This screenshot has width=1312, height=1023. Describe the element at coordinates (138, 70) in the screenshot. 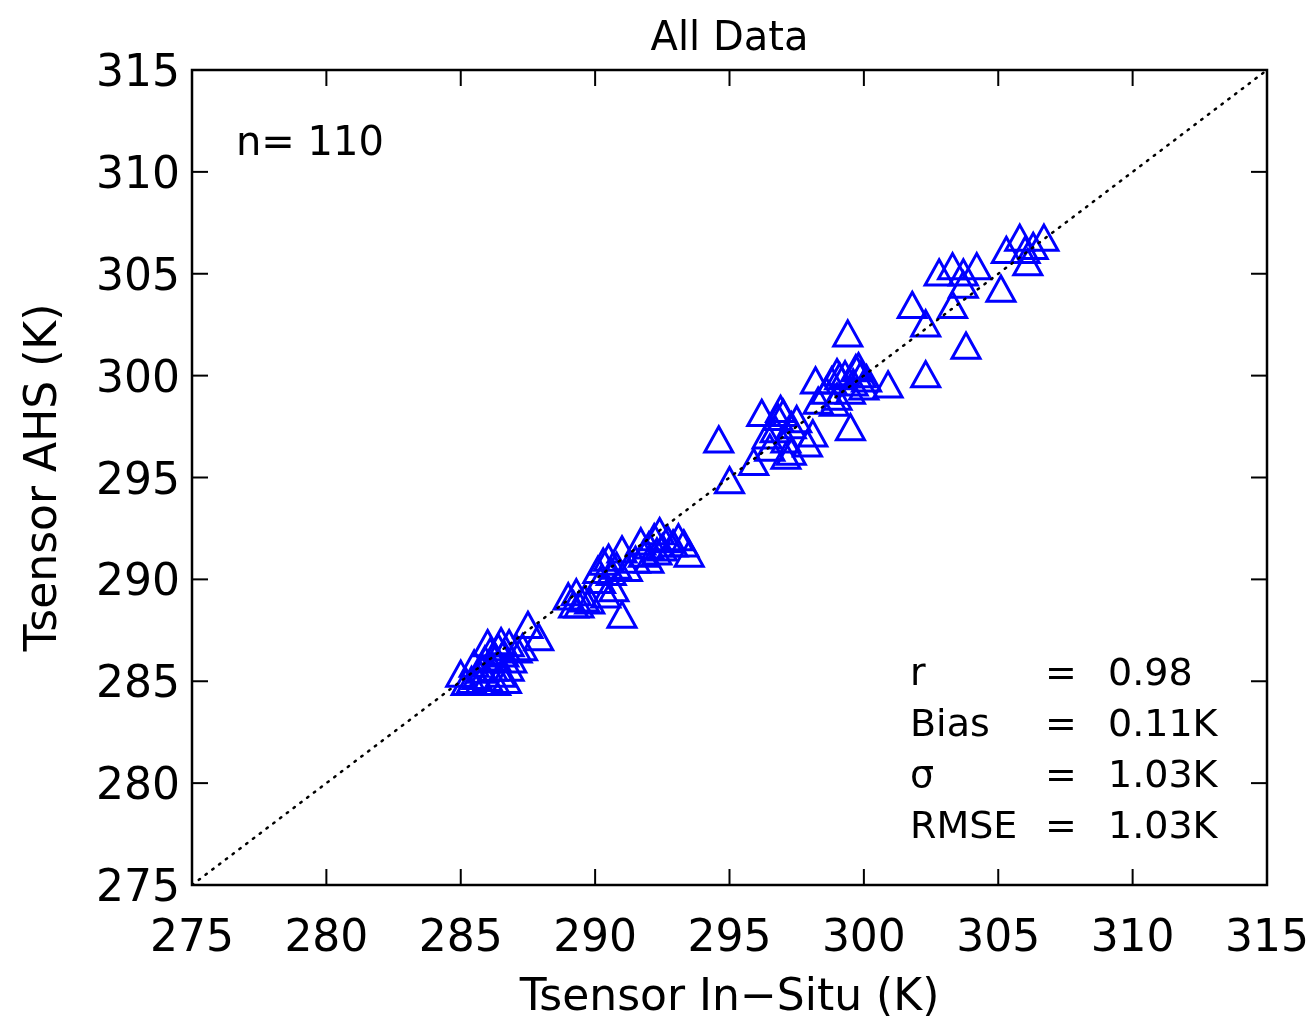

I see `y-tick-label: 315` at that location.